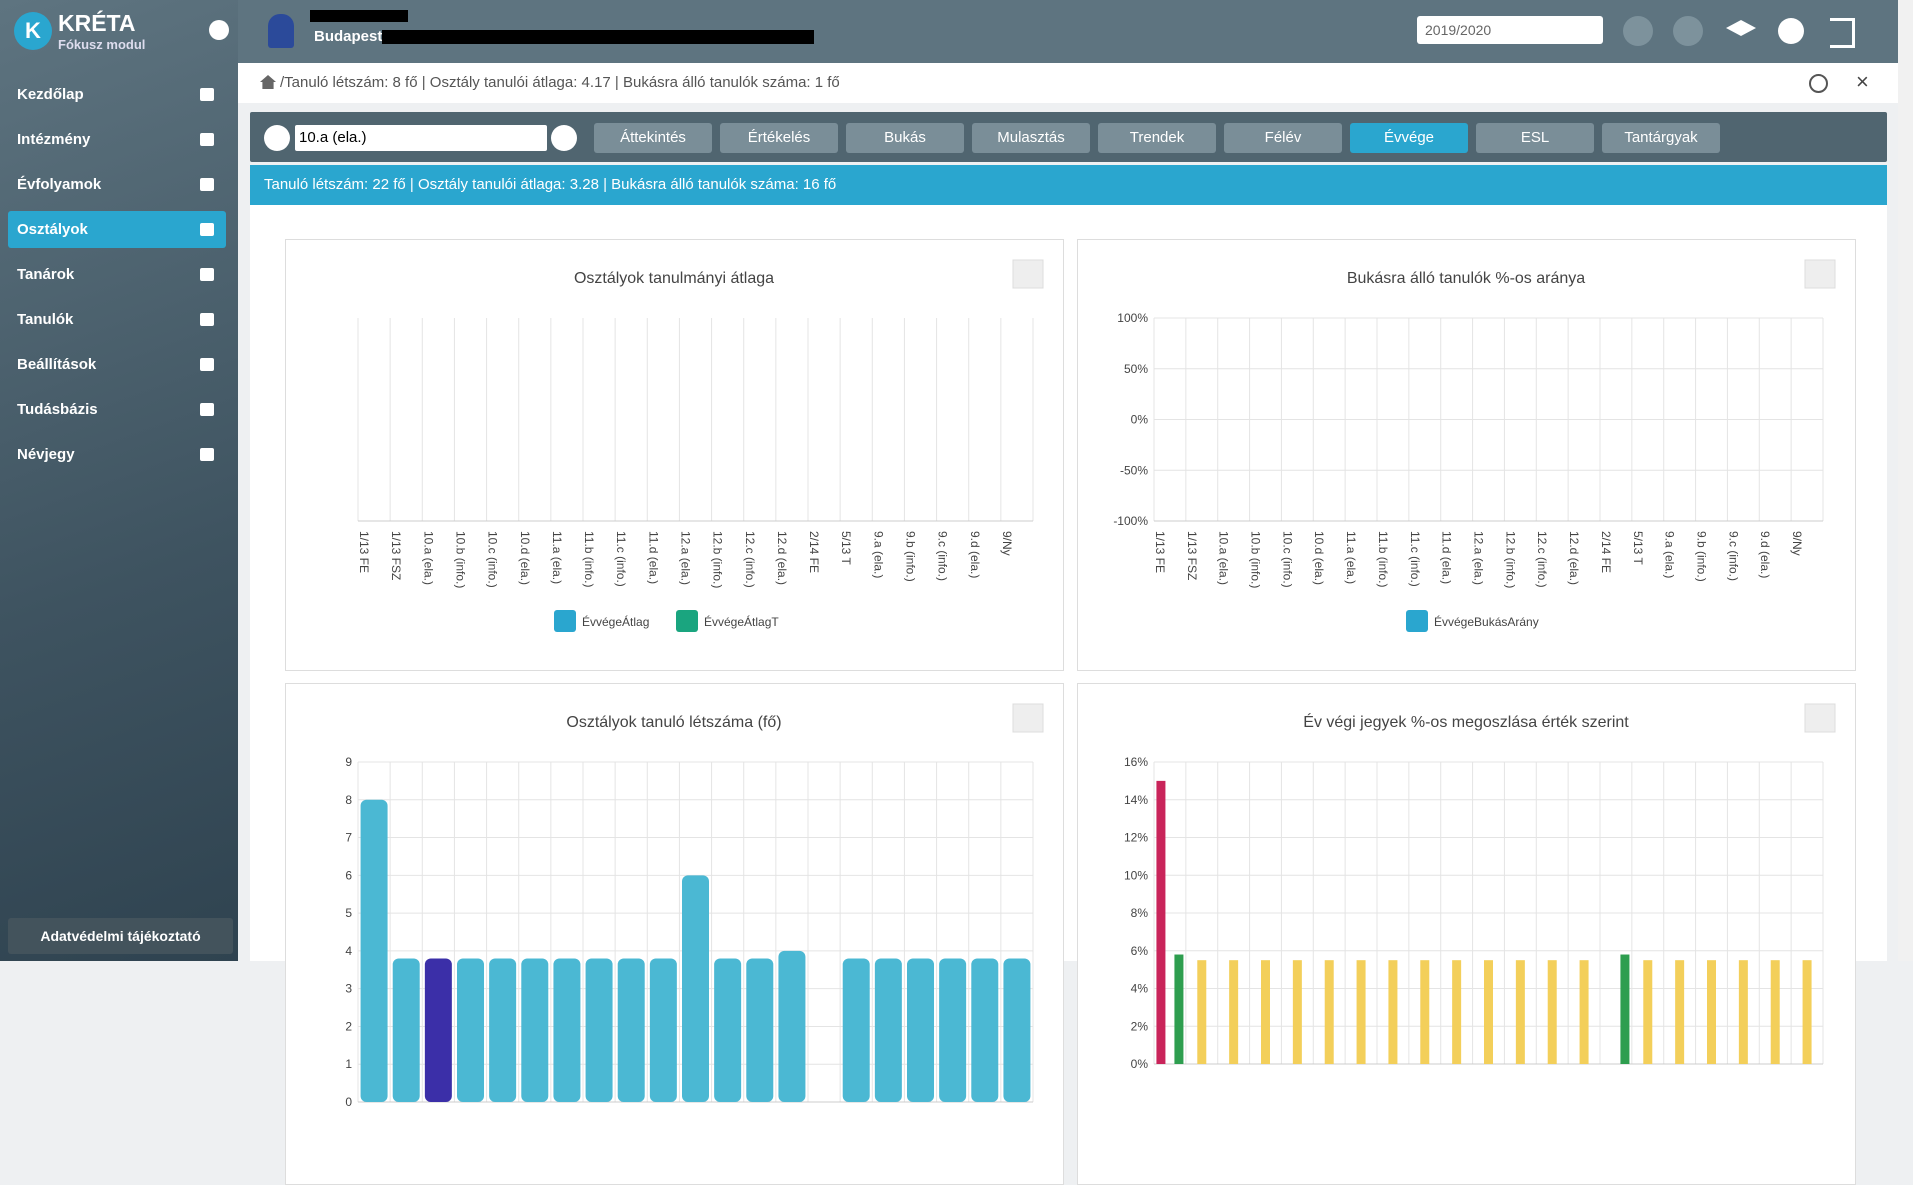  What do you see at coordinates (1638, 31) in the screenshot?
I see `view-button` at bounding box center [1638, 31].